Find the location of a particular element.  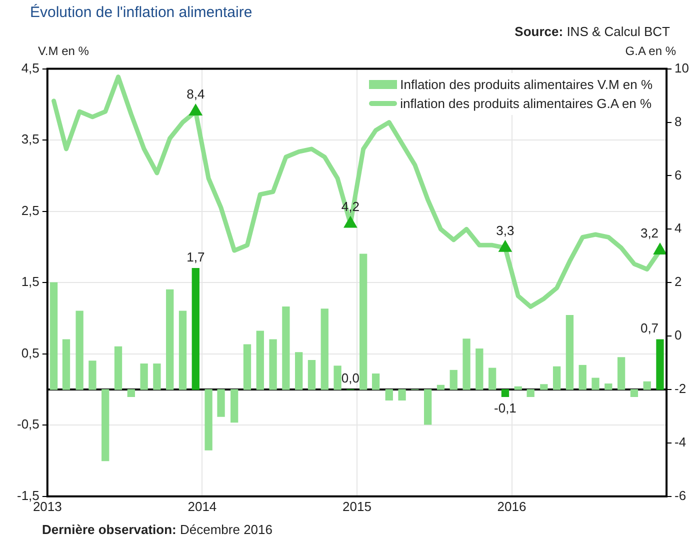

chart-title: Évolution de l'inflation alimentaire is located at coordinates (141, 12).